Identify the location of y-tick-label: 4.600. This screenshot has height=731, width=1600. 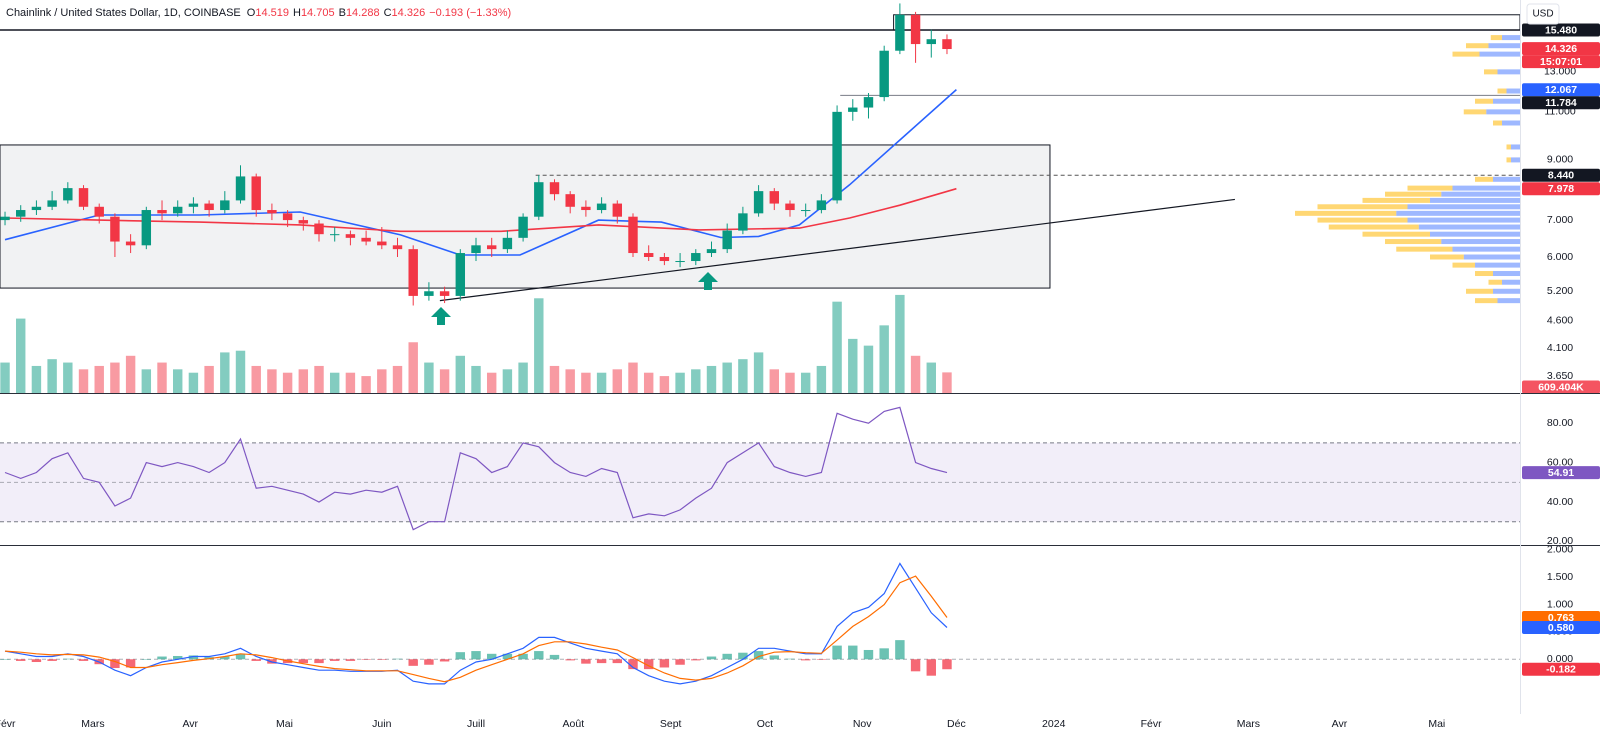
(1560, 320).